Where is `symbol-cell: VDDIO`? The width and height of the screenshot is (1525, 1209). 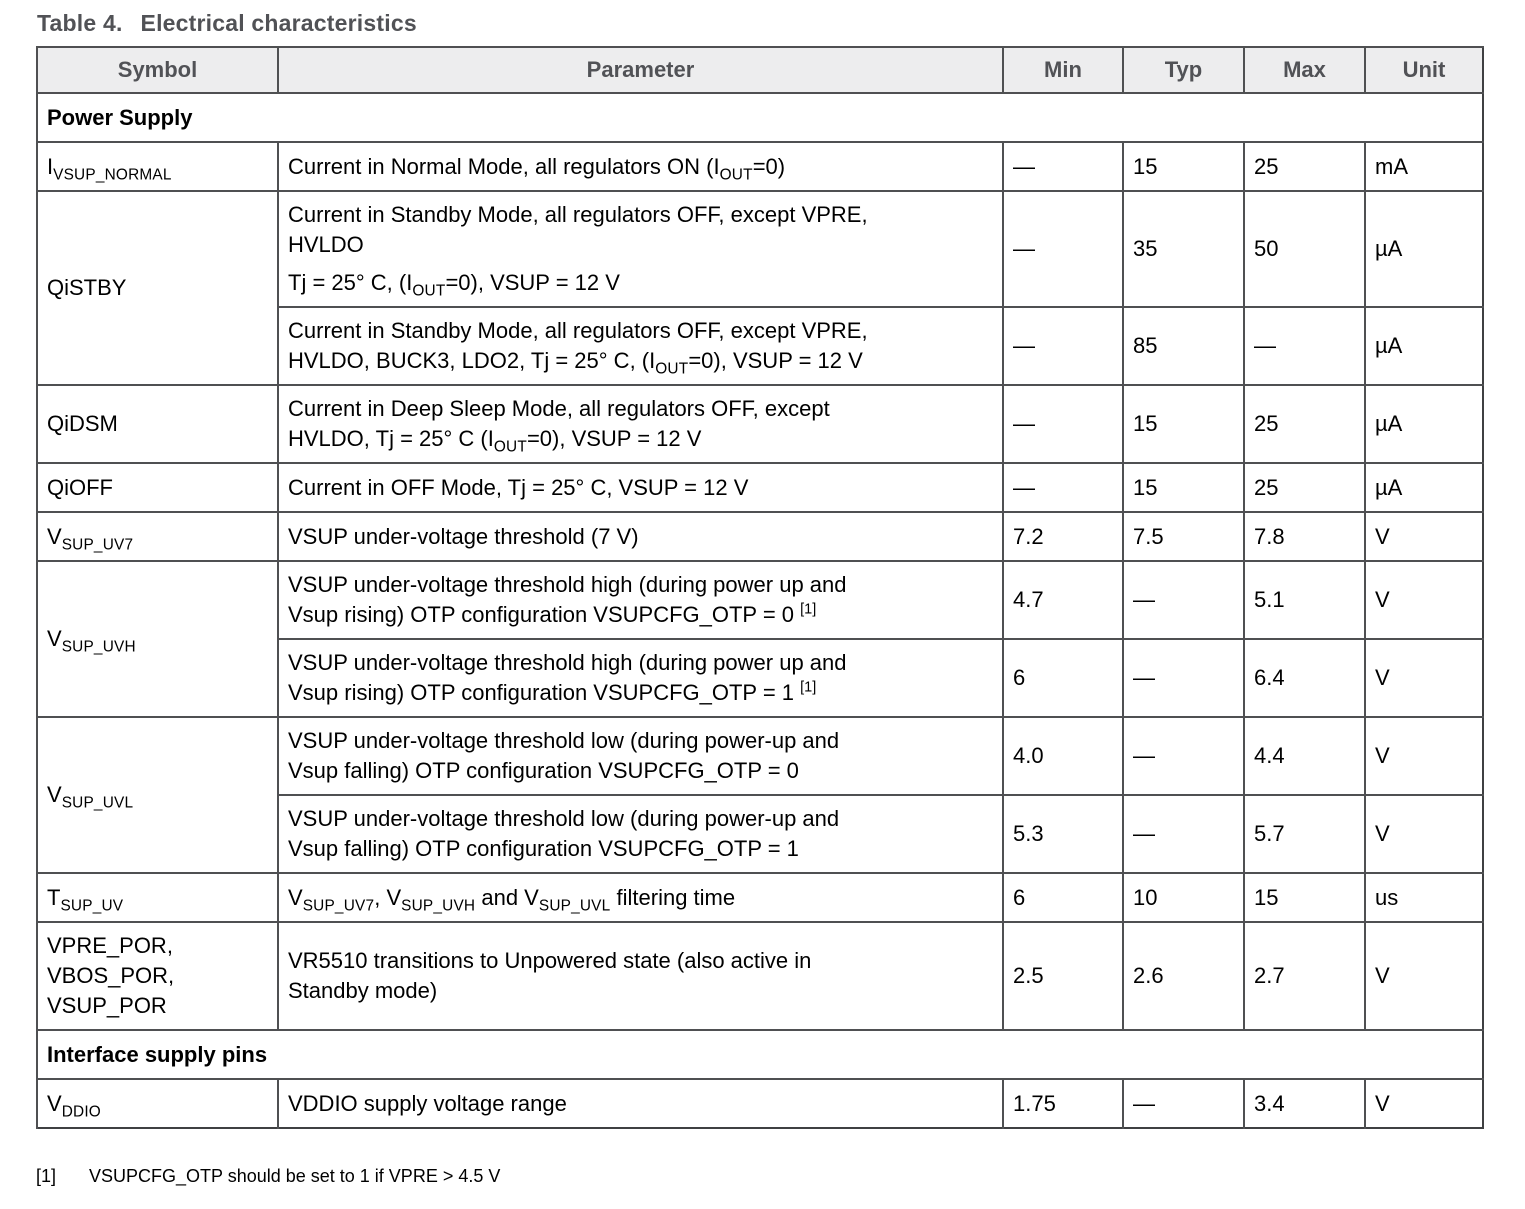 symbol-cell: VDDIO is located at coordinates (157, 1103).